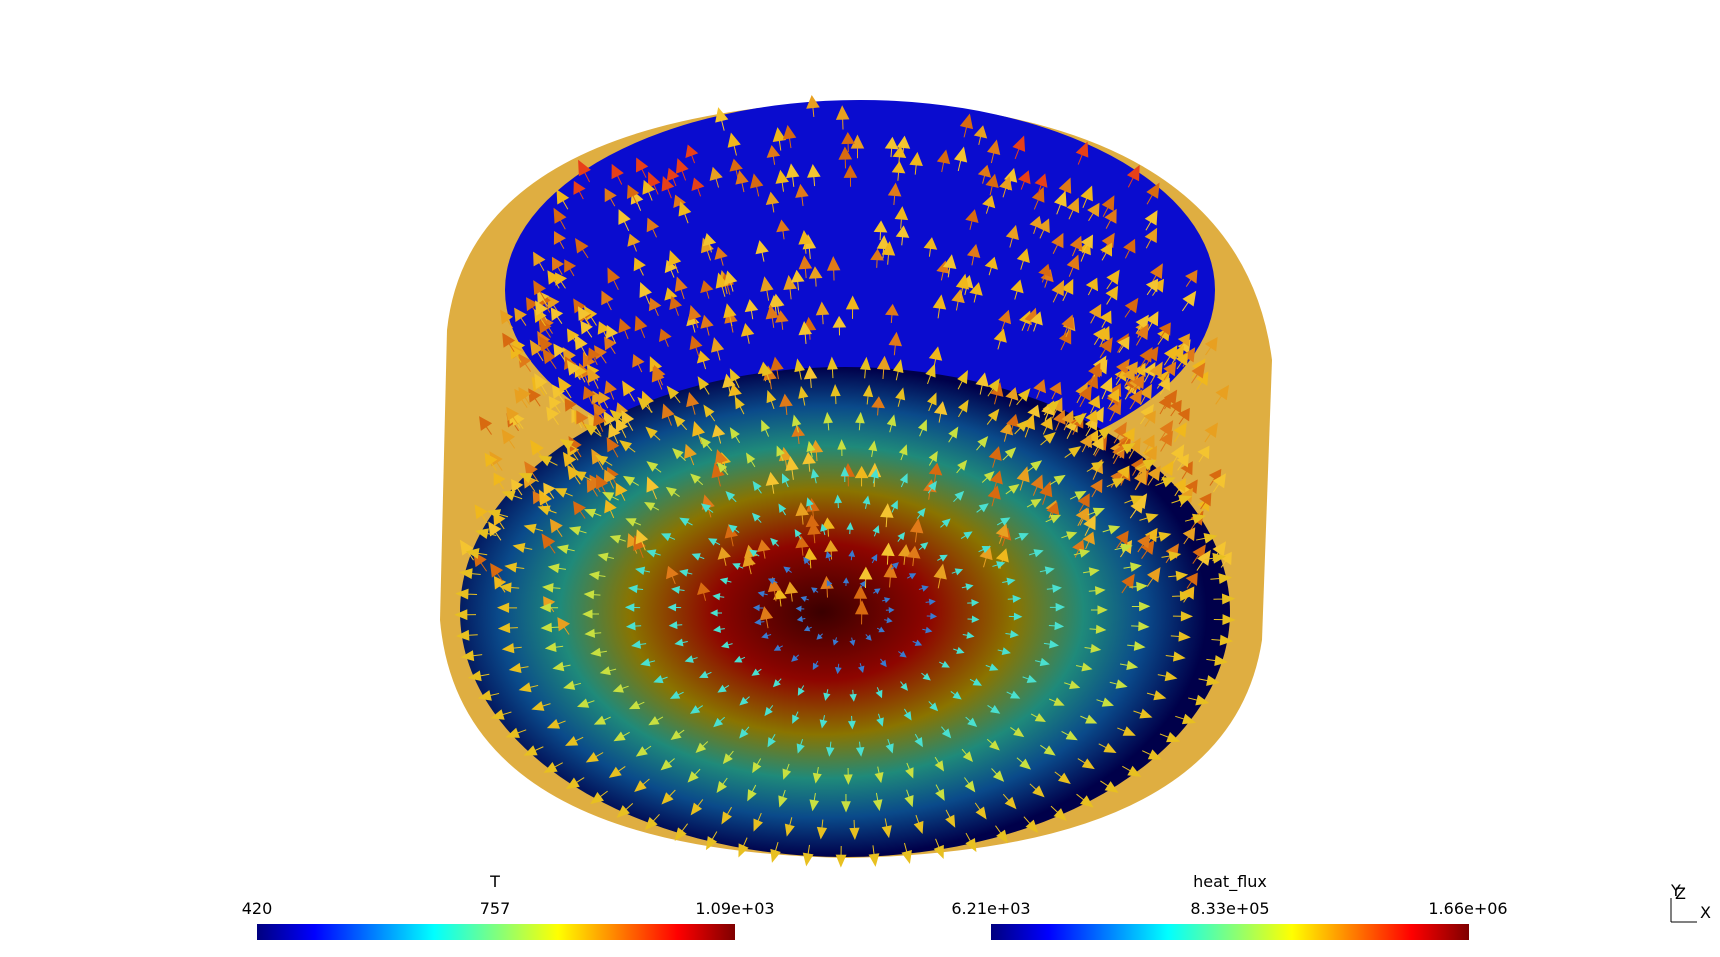 This screenshot has width=1720, height=957. What do you see at coordinates (734, 908) in the screenshot?
I see `colorbar-label: 1.09e+03` at bounding box center [734, 908].